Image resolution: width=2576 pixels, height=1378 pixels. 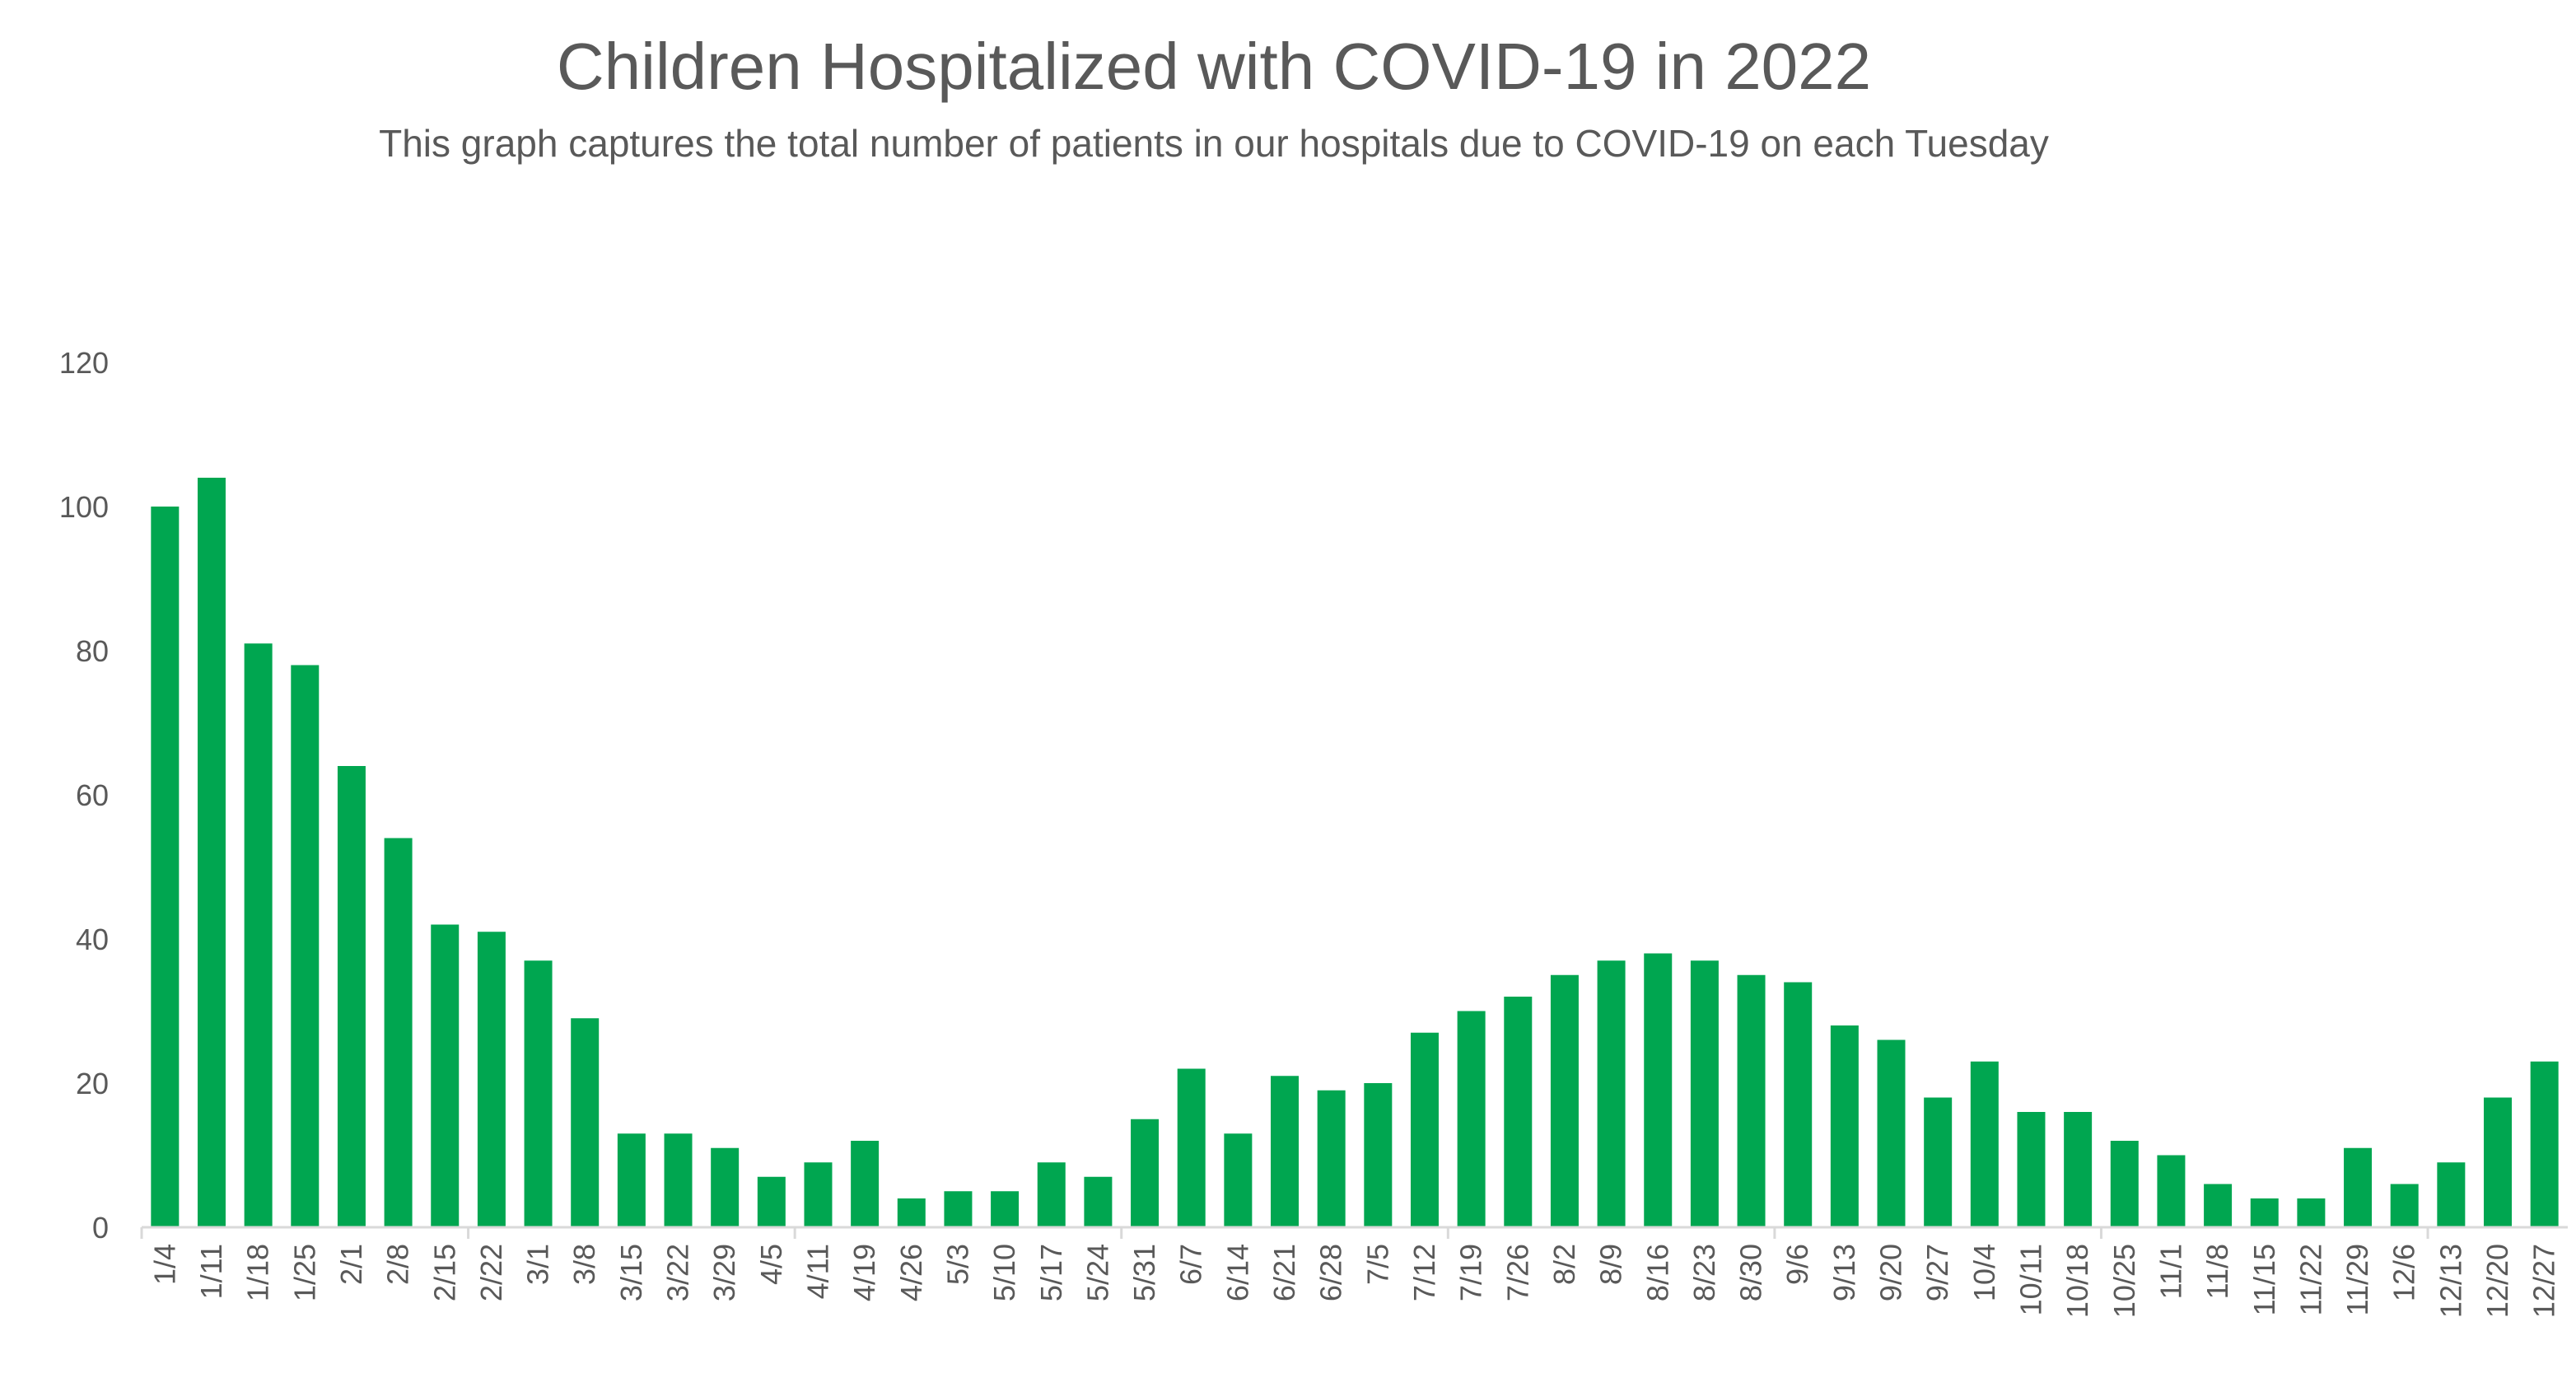 What do you see at coordinates (2450, 1281) in the screenshot?
I see `x-tick-label: 12/13` at bounding box center [2450, 1281].